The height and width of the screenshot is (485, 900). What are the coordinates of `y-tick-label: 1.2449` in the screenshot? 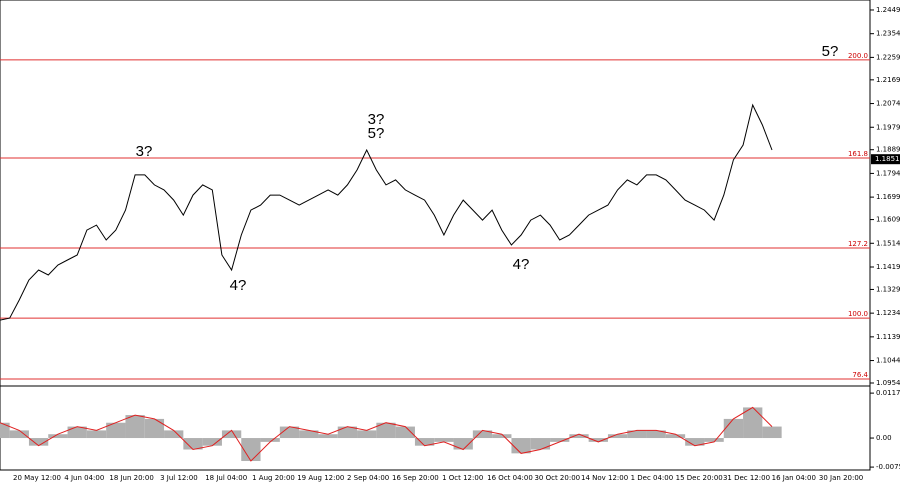 It's located at (888, 10).